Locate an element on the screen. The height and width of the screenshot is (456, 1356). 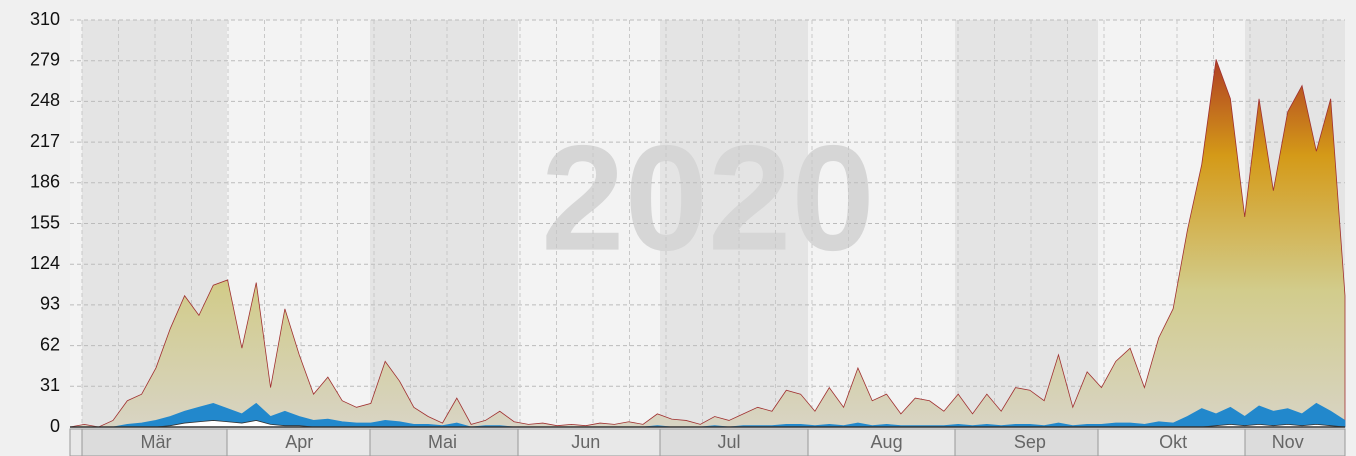
y-tick-label: 310 is located at coordinates (45, 19).